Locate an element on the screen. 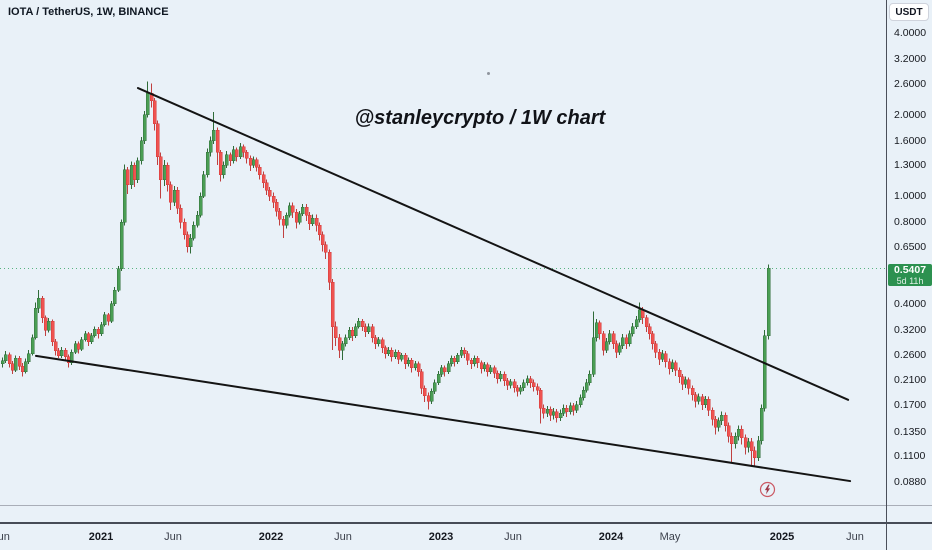  current-price-value: 0.5407 is located at coordinates (910, 270).